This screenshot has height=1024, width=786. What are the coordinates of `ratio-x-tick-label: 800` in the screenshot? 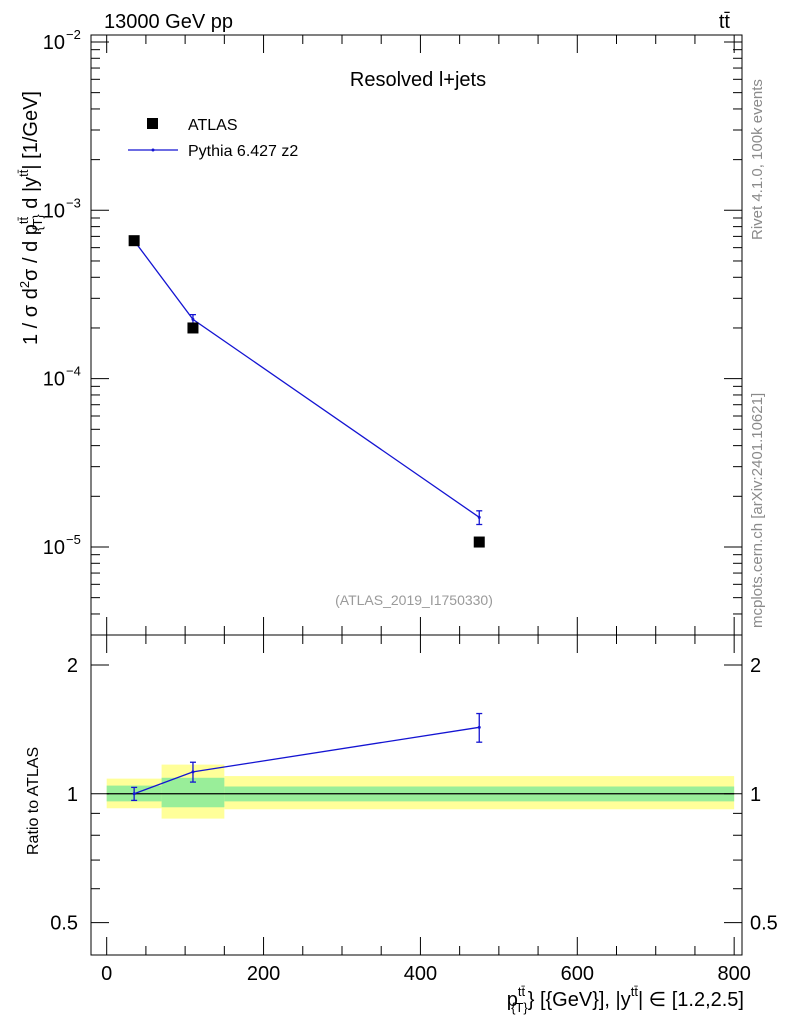 It's located at (733, 974).